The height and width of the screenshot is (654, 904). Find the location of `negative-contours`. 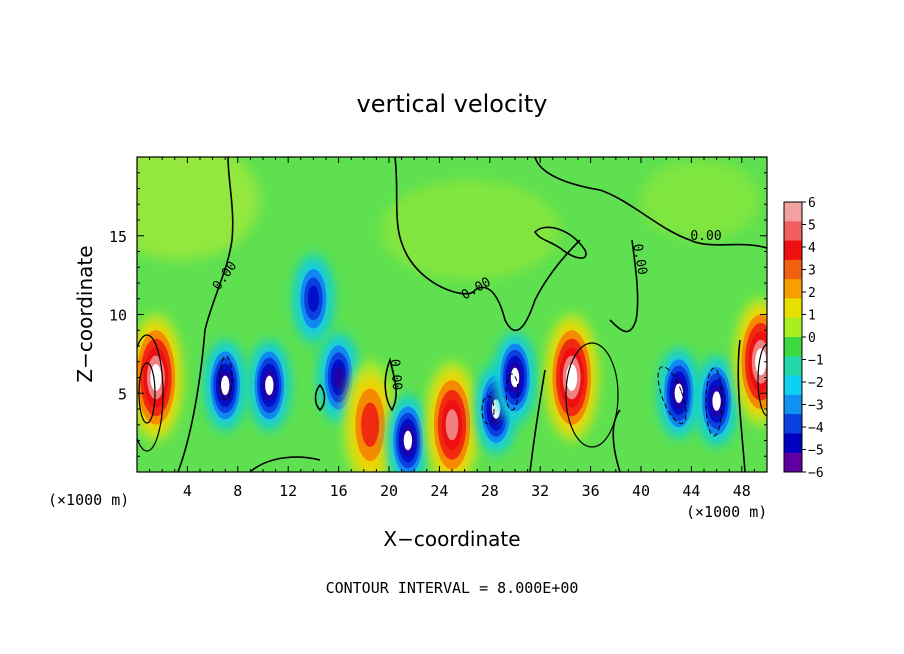

negative-contours is located at coordinates (471, 396).